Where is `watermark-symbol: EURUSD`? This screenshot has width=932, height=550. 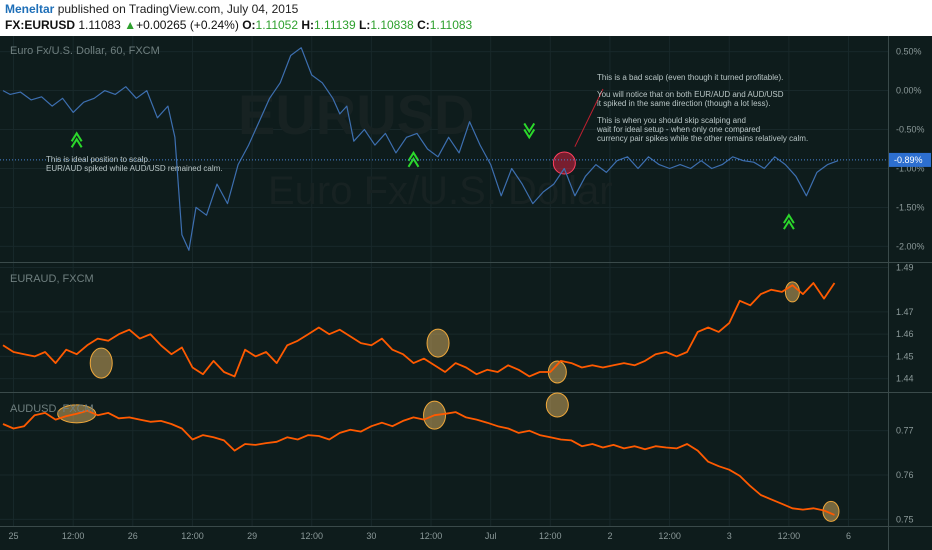 watermark-symbol: EURUSD is located at coordinates (356, 114).